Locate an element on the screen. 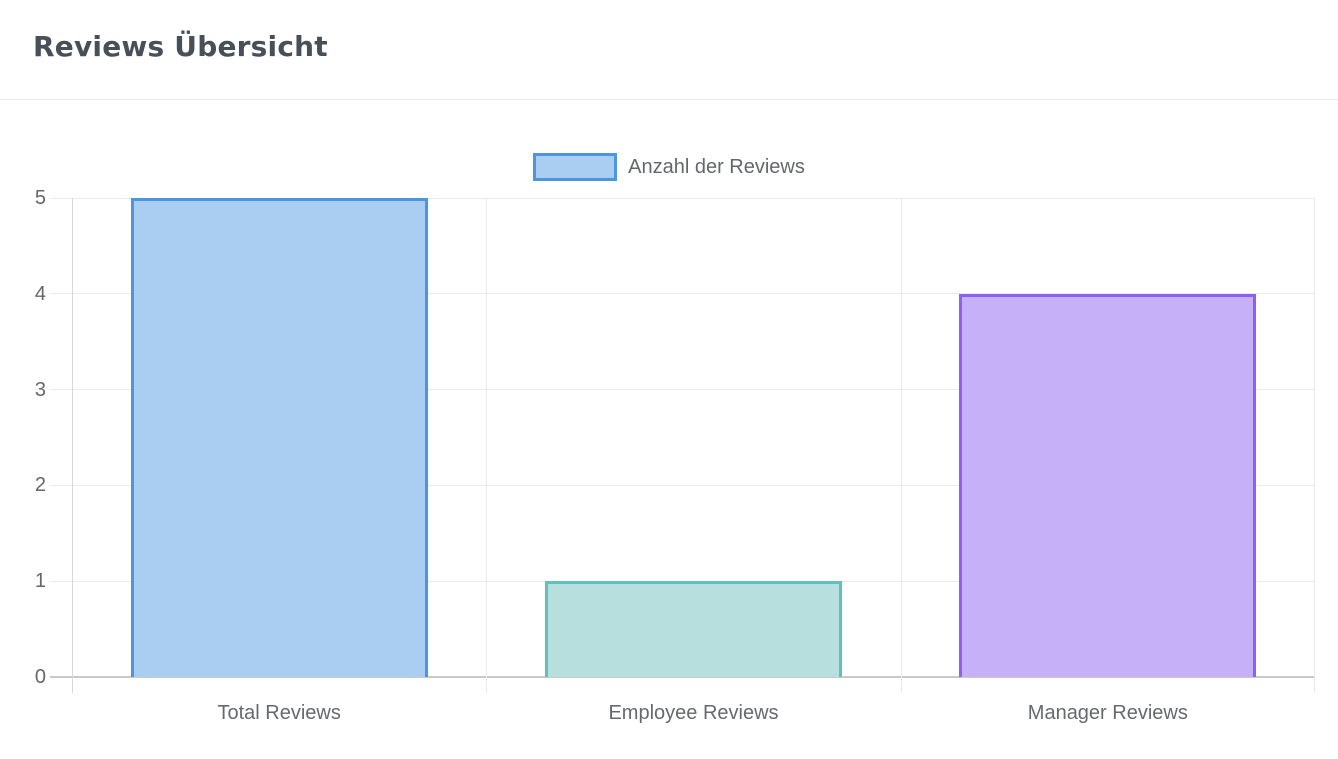 The width and height of the screenshot is (1338, 759). y-axis-line is located at coordinates (72, 445).